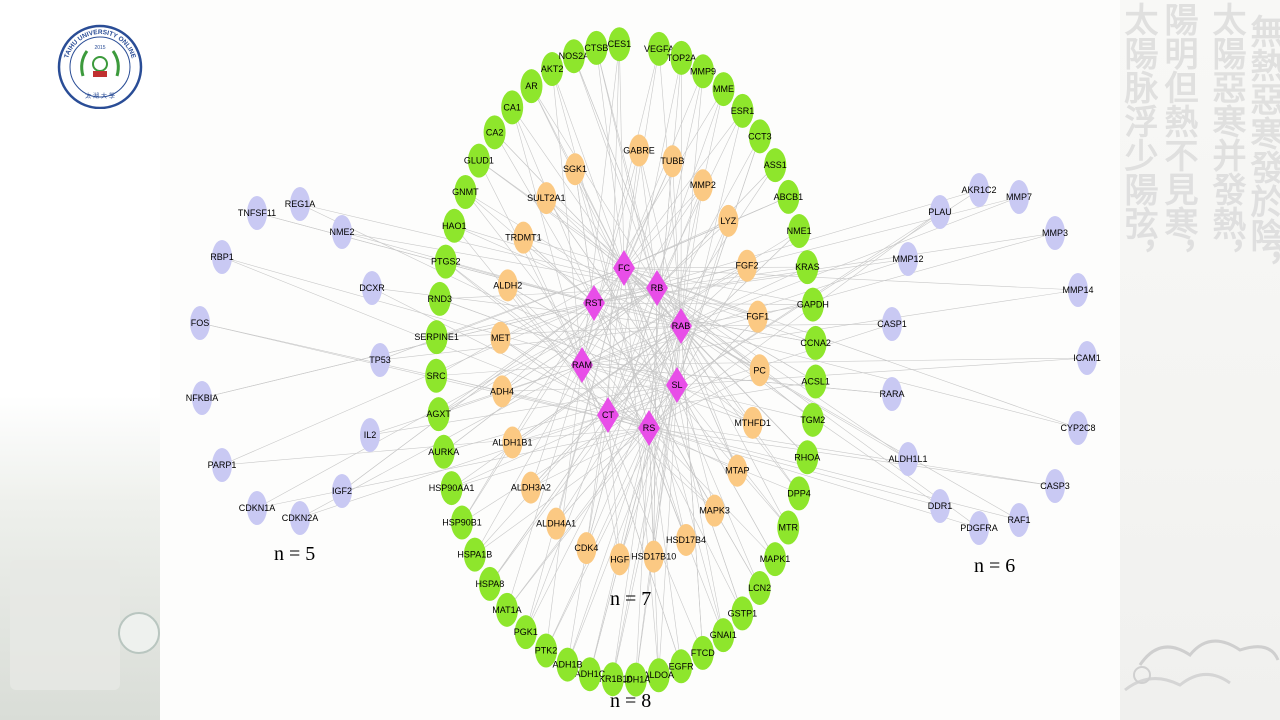 The width and height of the screenshot is (1280, 720). I want to click on node-hsp90aa1: HSP90AA1, so click(451, 488).